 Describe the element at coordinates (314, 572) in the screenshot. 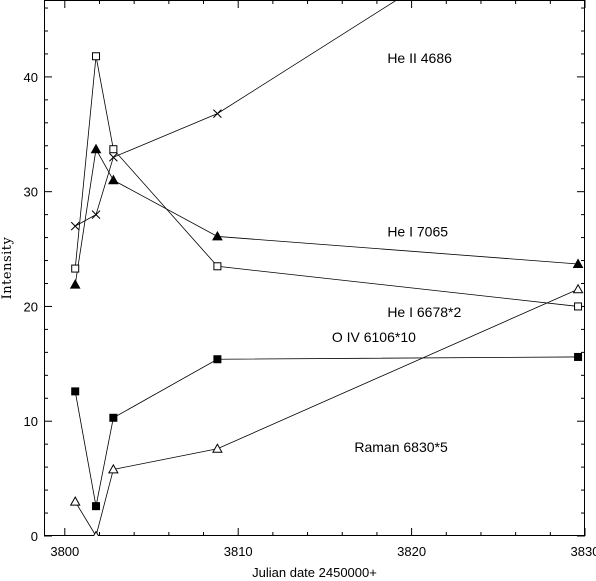

I see `x-axis-label: Julian date 2450000+` at that location.